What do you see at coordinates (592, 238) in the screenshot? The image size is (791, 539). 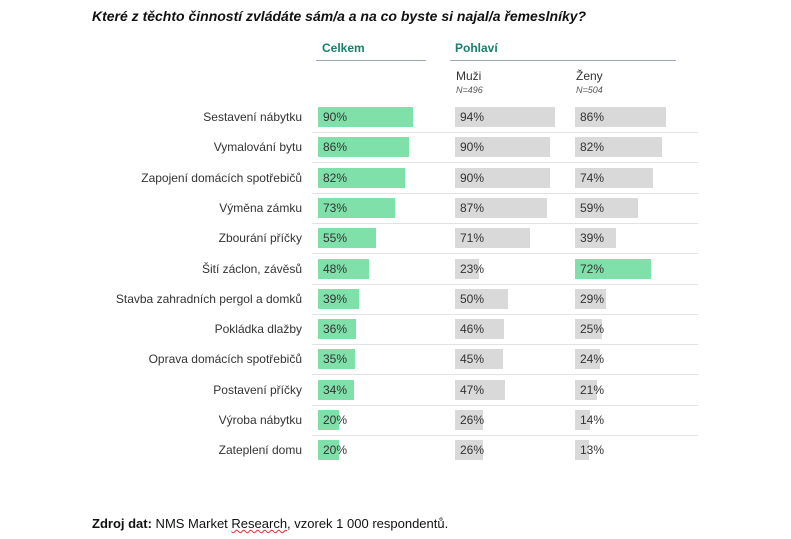 I see `data-label-zeny: 39%` at bounding box center [592, 238].